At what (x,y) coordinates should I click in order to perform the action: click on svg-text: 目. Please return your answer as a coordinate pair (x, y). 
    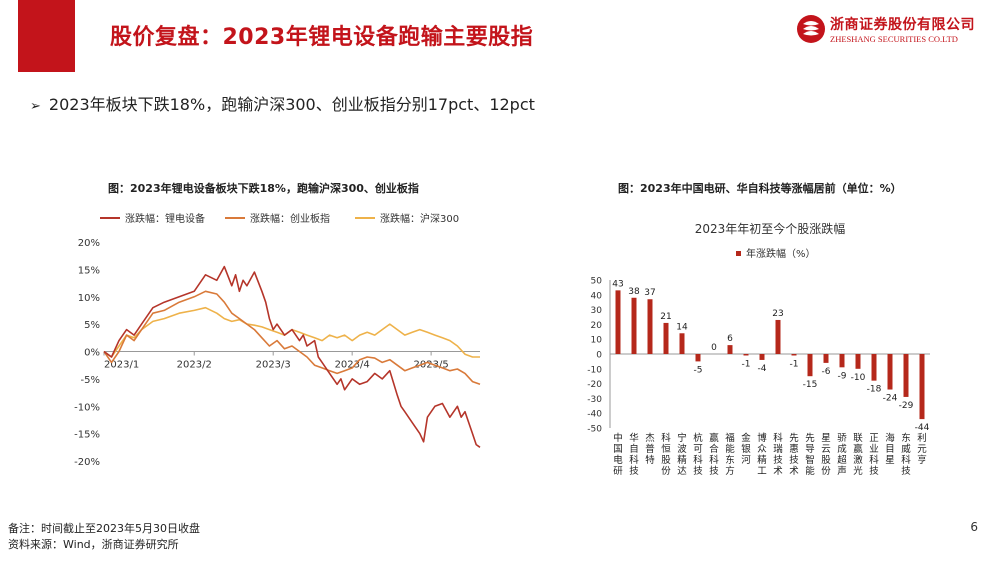
    Looking at the image, I should click on (890, 449).